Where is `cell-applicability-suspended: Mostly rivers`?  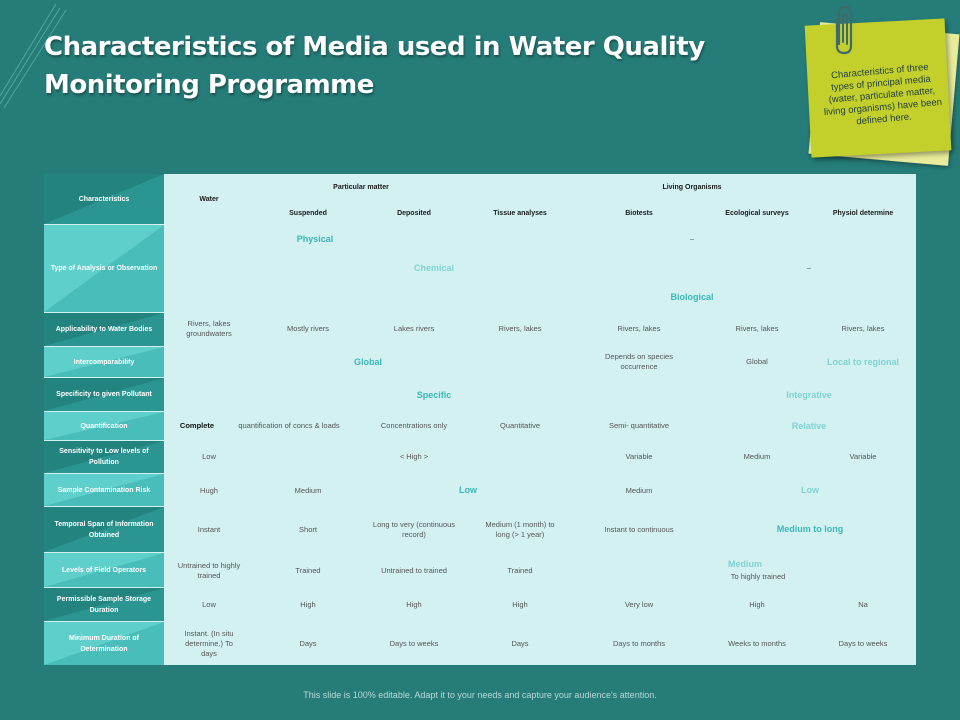 cell-applicability-suspended: Mostly rivers is located at coordinates (308, 328).